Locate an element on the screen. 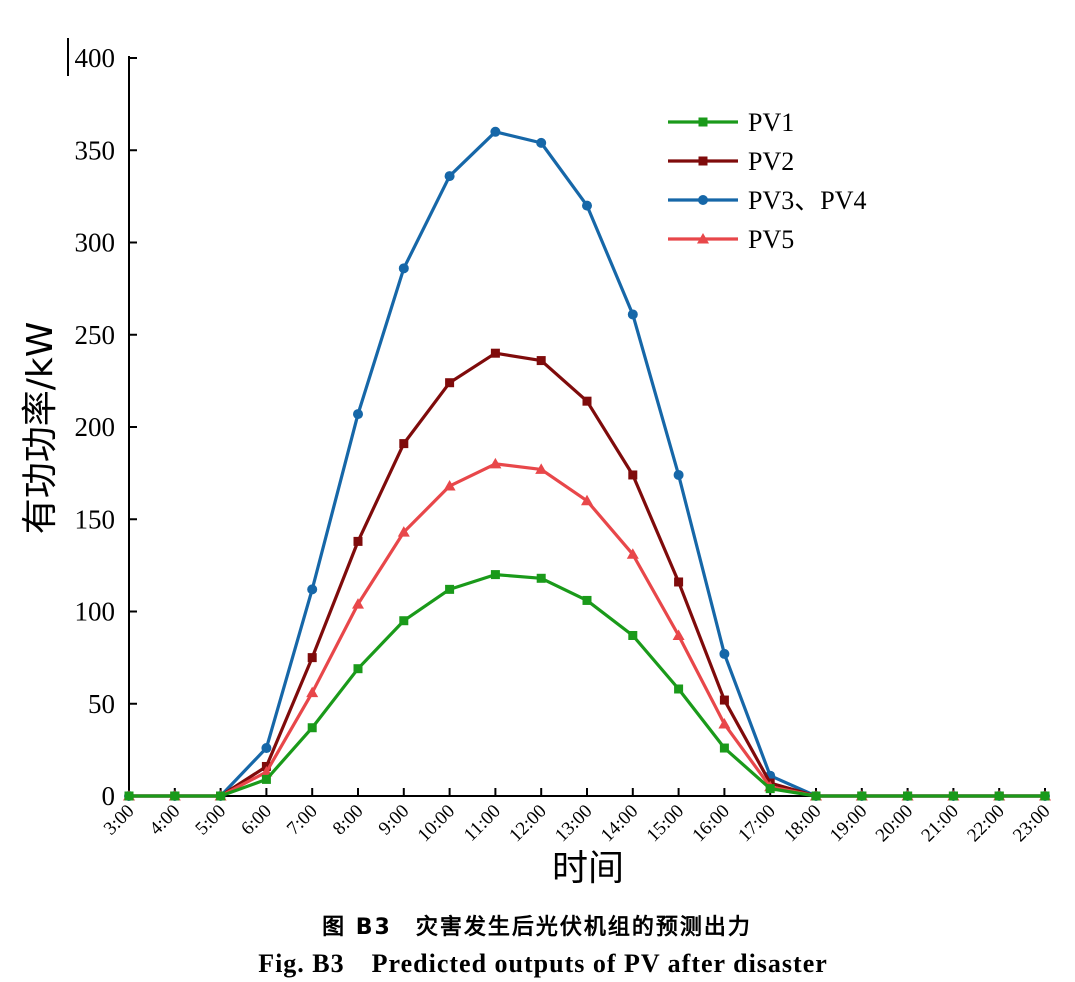 The width and height of the screenshot is (1075, 982). legend-item-pv2: PV2 is located at coordinates (731, 161).